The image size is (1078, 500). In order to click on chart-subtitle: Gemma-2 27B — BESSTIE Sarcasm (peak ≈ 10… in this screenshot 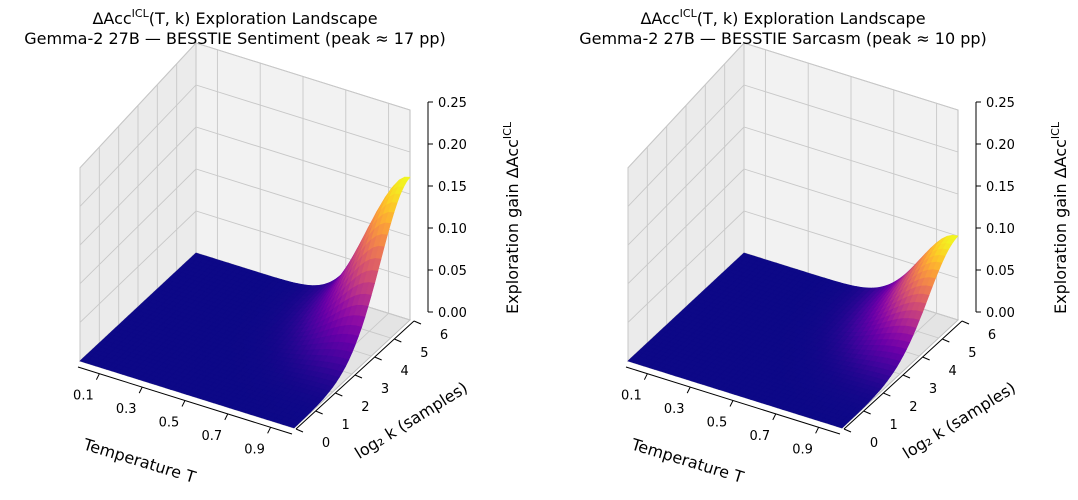, I will do `click(783, 38)`.